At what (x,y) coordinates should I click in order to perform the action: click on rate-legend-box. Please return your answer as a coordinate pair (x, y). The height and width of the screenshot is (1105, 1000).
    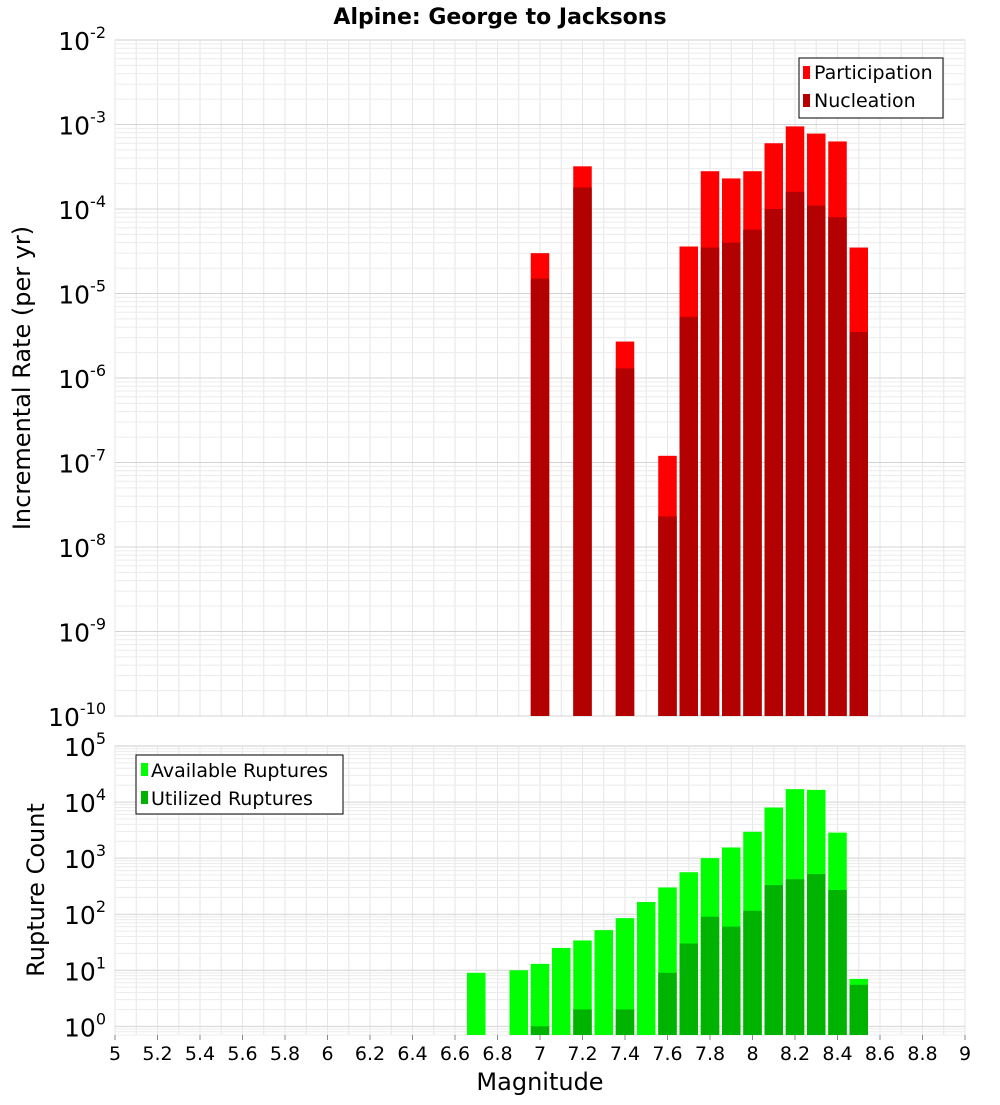
    Looking at the image, I should click on (871, 88).